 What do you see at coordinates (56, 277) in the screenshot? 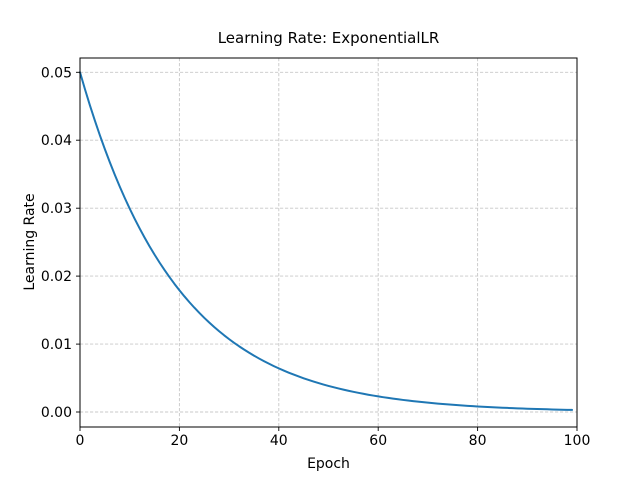
I see `y-tick-label: 0.02` at bounding box center [56, 277].